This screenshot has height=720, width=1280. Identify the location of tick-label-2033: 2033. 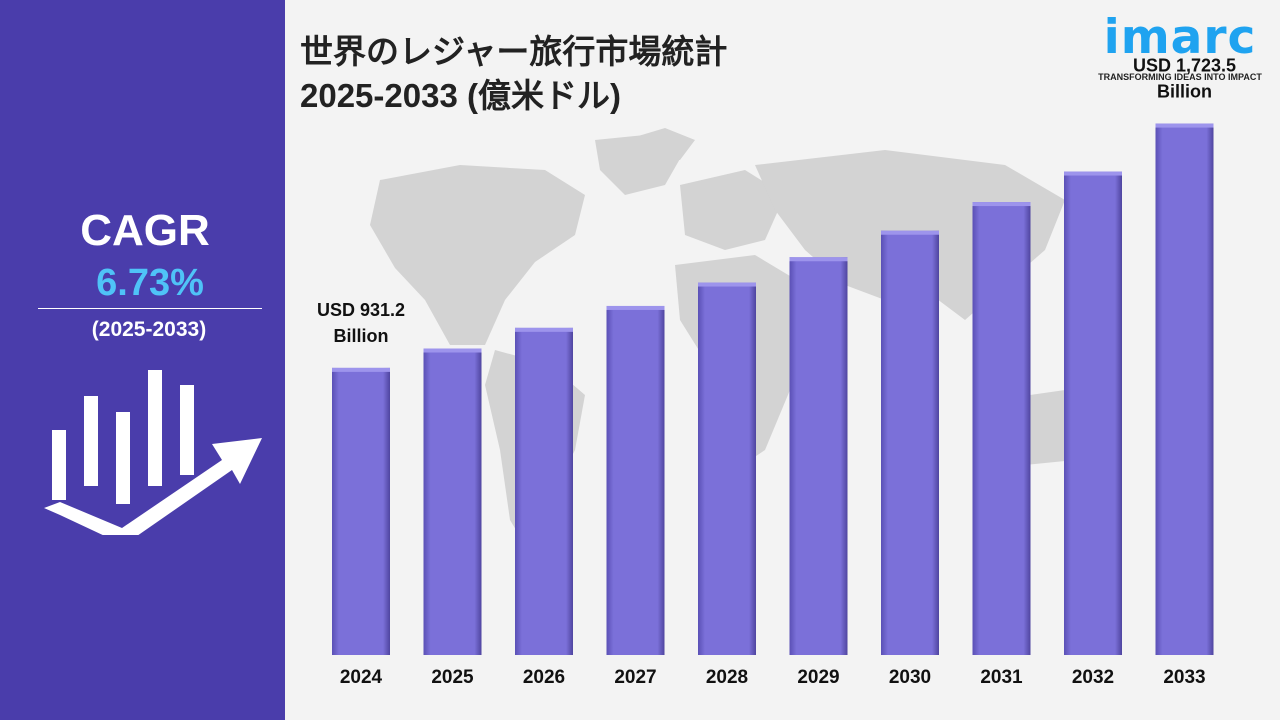
(1184, 677).